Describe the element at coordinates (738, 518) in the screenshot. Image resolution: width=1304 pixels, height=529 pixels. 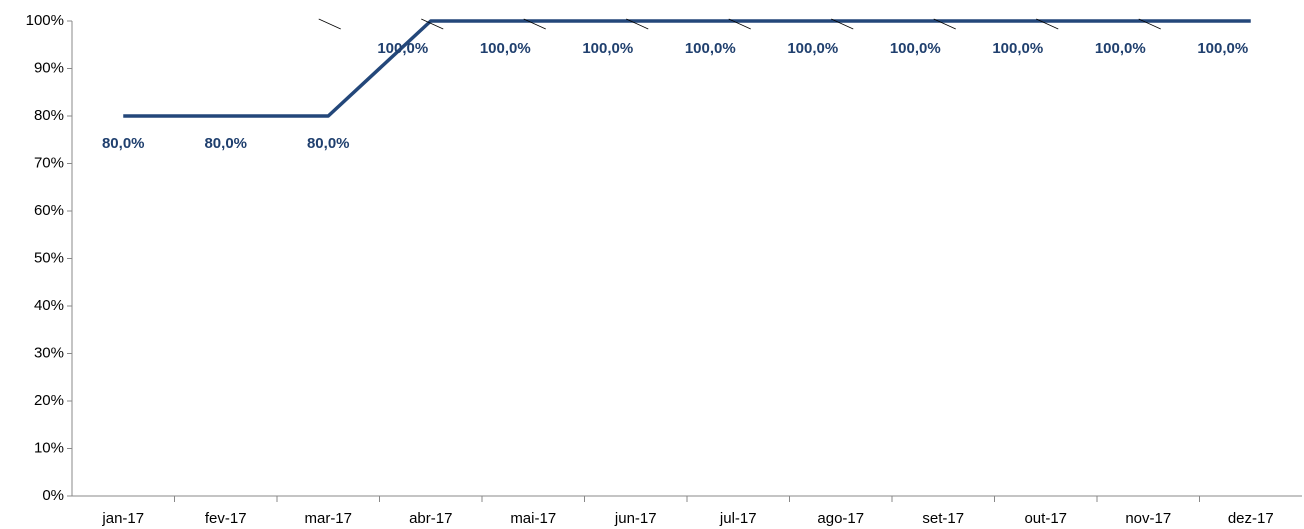
I see `x-tick-label: jul-17` at that location.